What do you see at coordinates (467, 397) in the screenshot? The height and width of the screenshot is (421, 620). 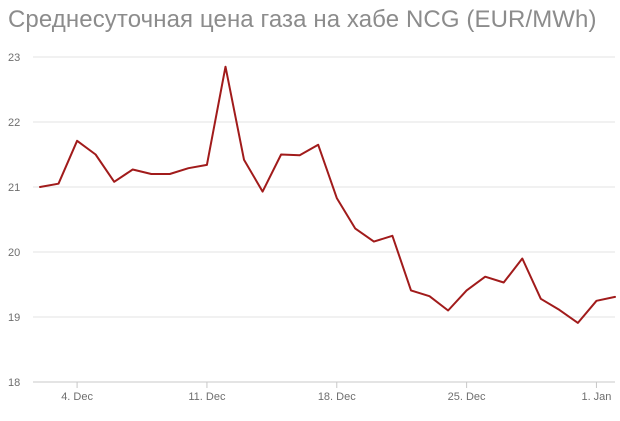 I see `x-tick-label: 25. Dec` at bounding box center [467, 397].